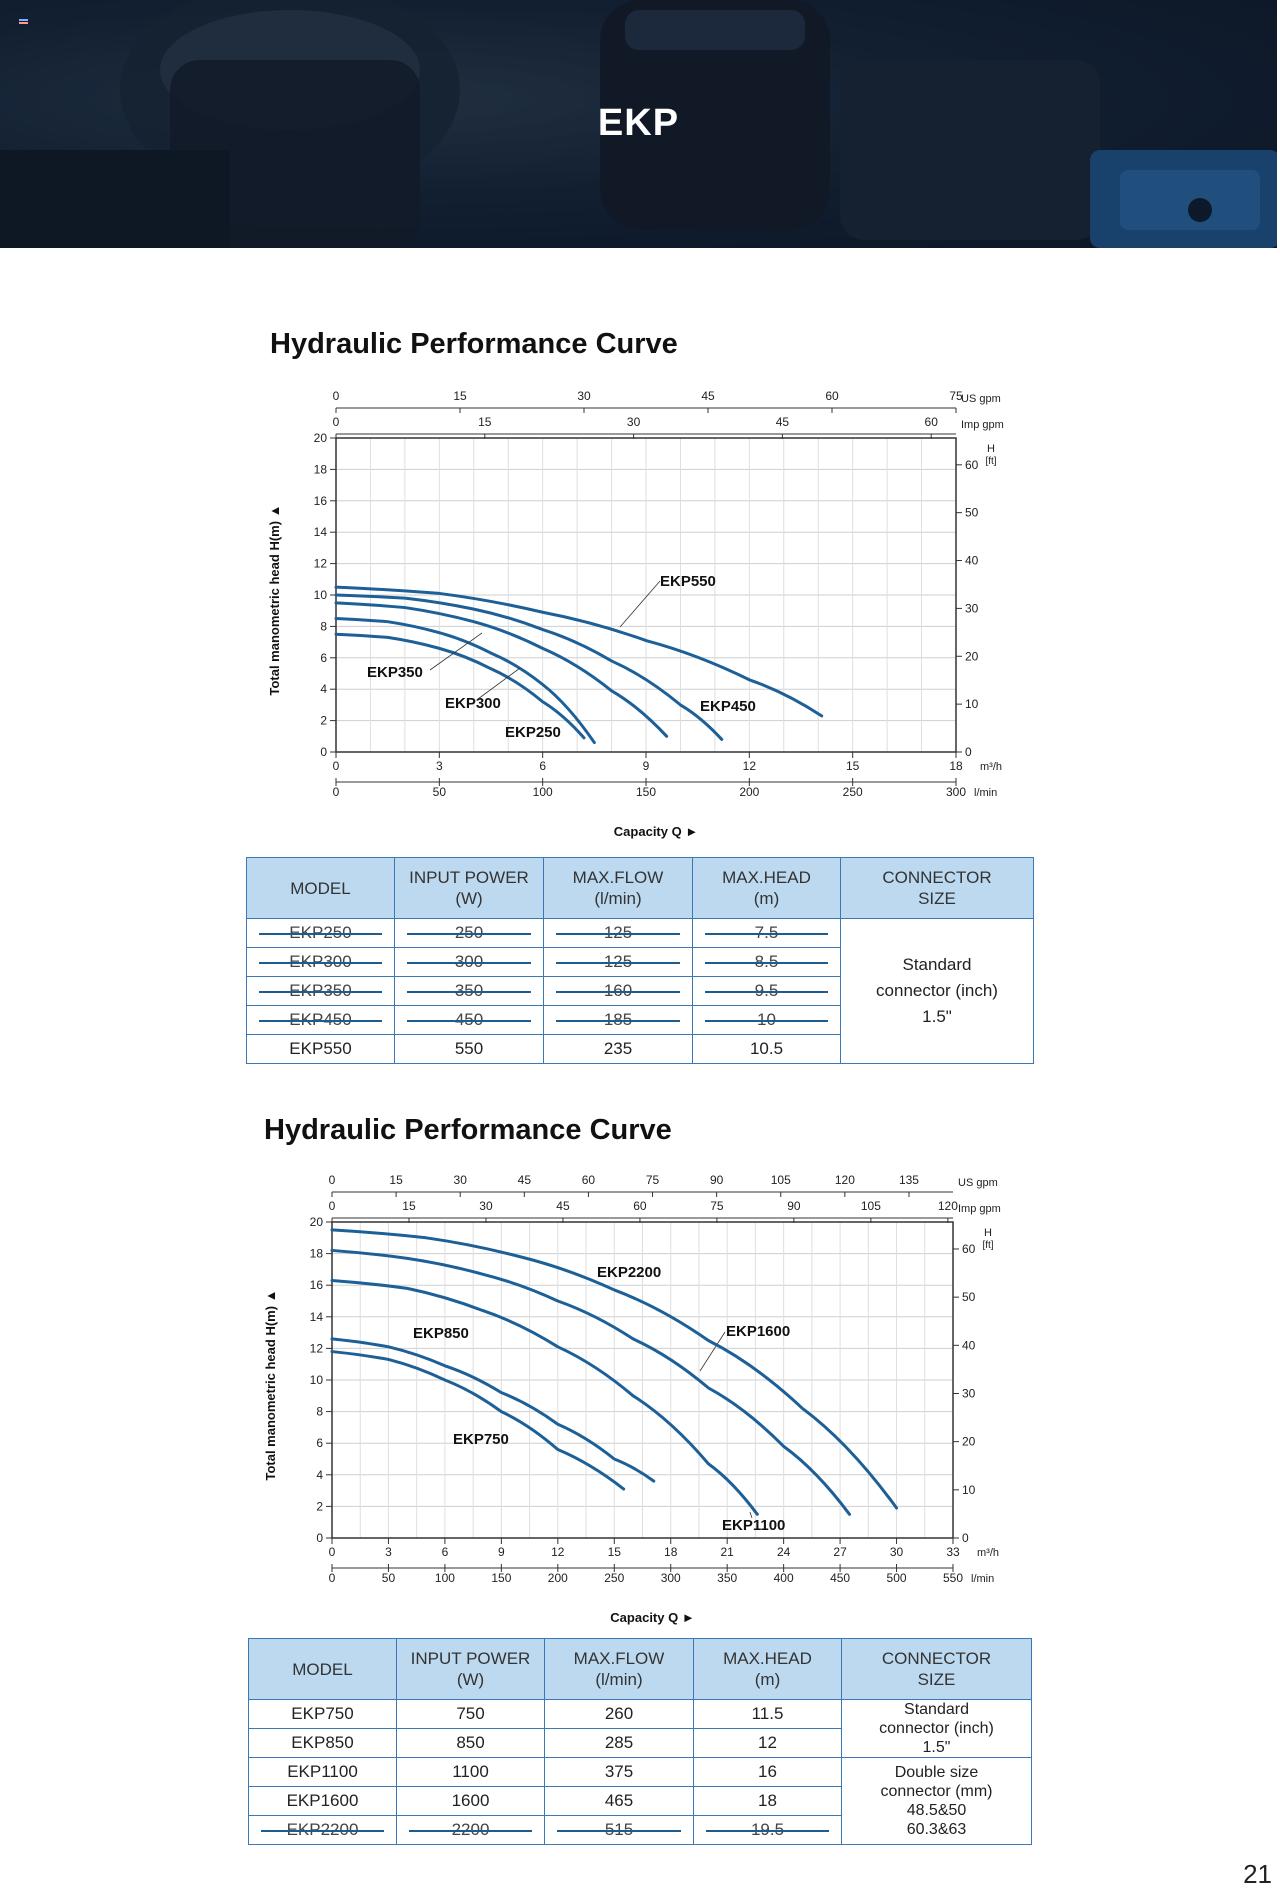  What do you see at coordinates (470, 1669) in the screenshot?
I see `table-header-cell: INPUT POWER (W)` at bounding box center [470, 1669].